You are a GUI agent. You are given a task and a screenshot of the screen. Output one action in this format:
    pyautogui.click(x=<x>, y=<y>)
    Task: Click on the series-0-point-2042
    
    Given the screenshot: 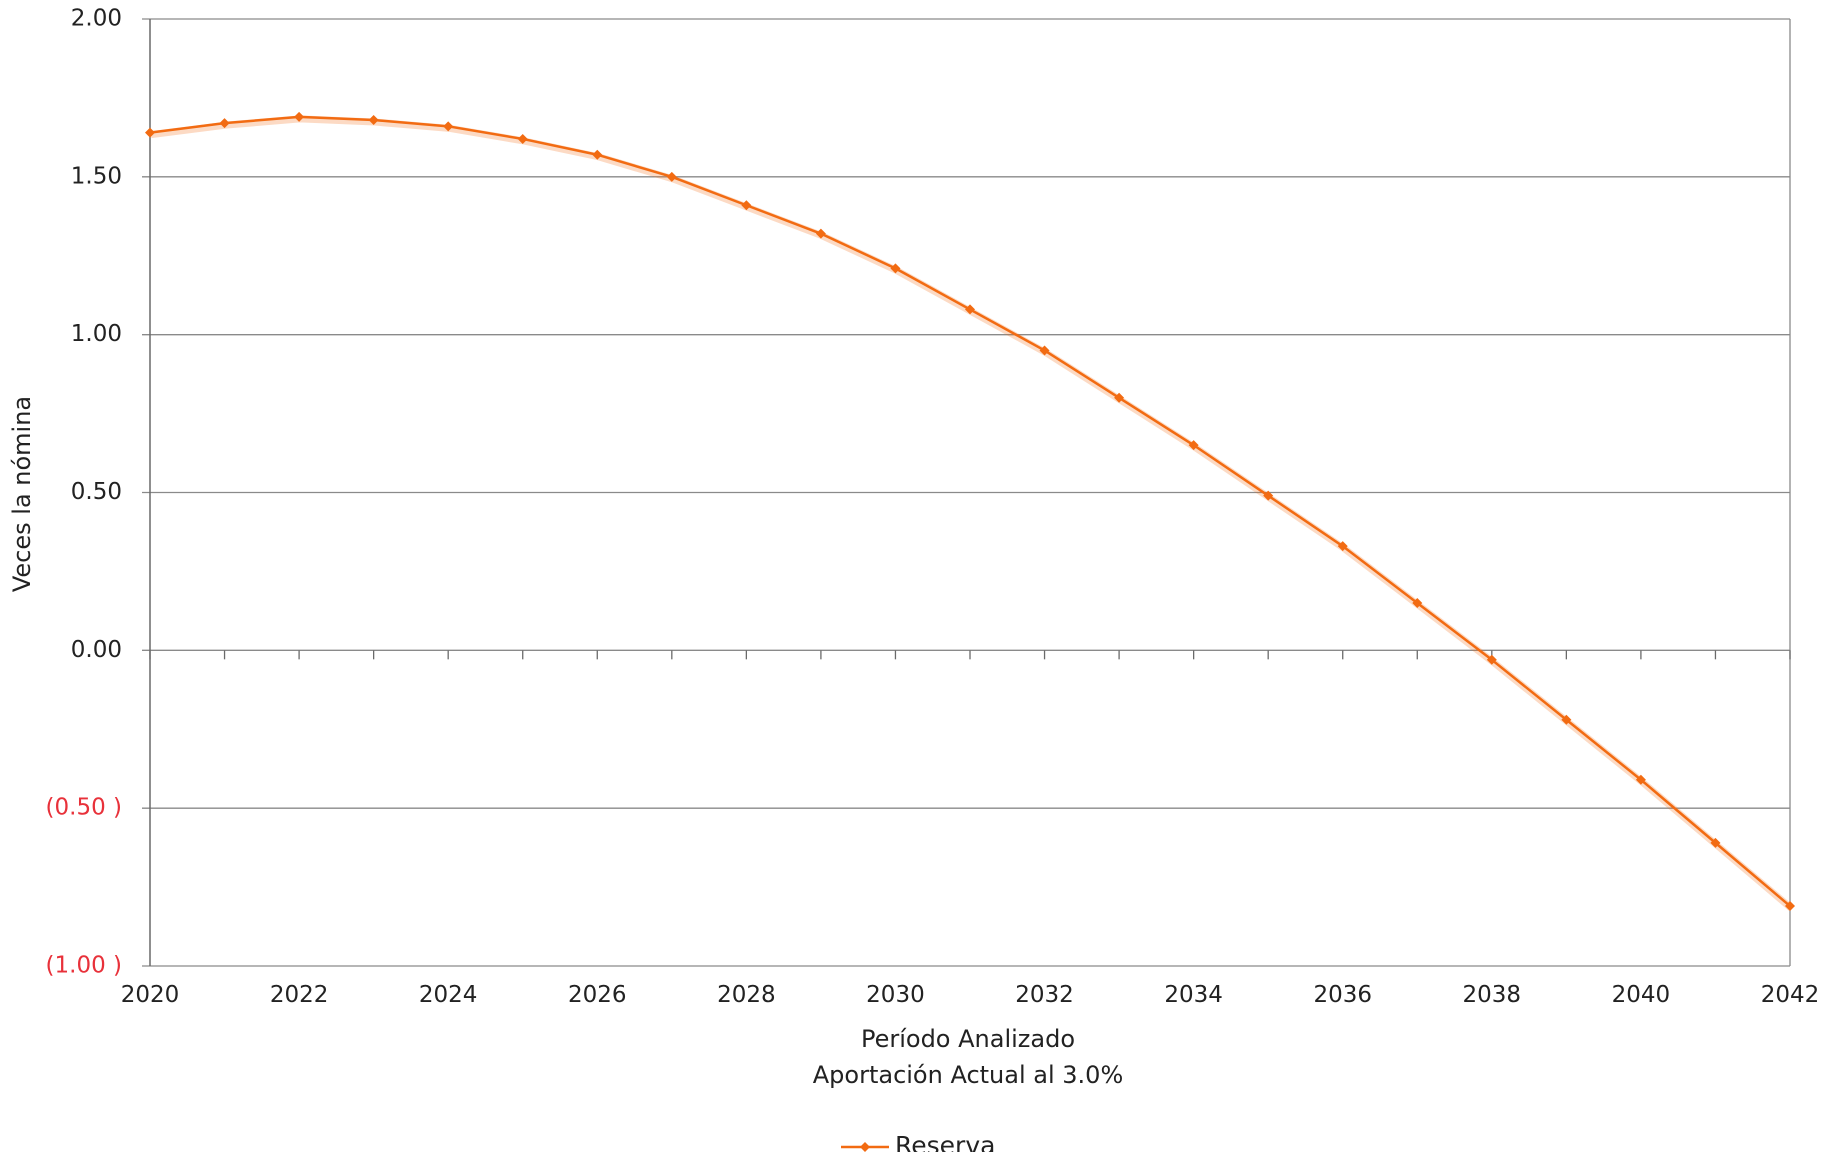 What is the action you would take?
    pyautogui.click(x=1790, y=906)
    